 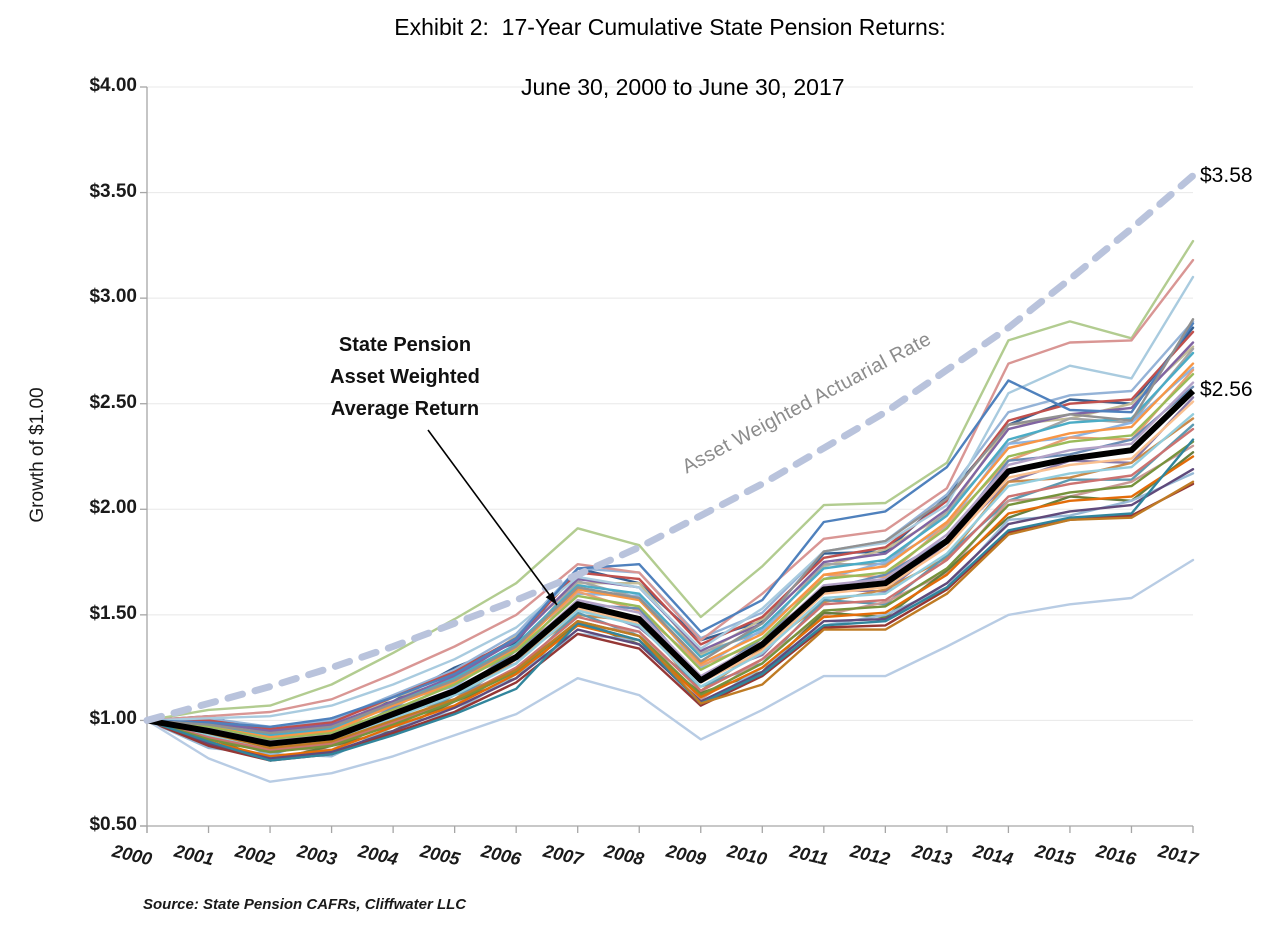 I want to click on y-tick-label: $2.50, so click(x=113, y=402).